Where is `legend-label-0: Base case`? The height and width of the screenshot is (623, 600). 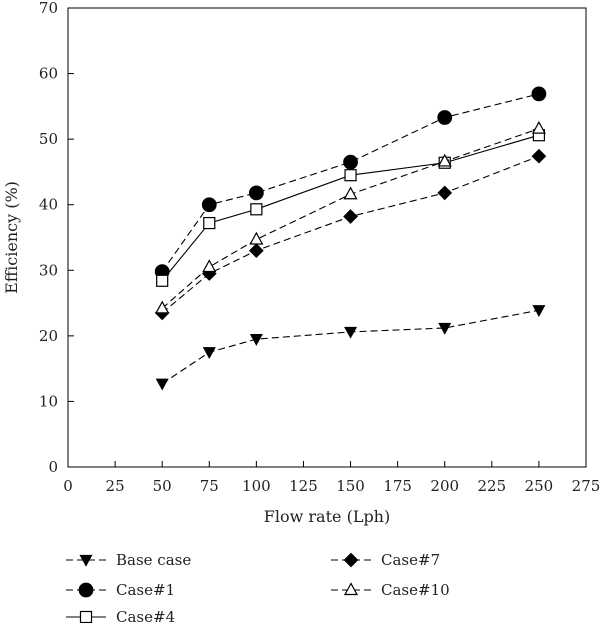
legend-label-0: Base case is located at coordinates (153, 560).